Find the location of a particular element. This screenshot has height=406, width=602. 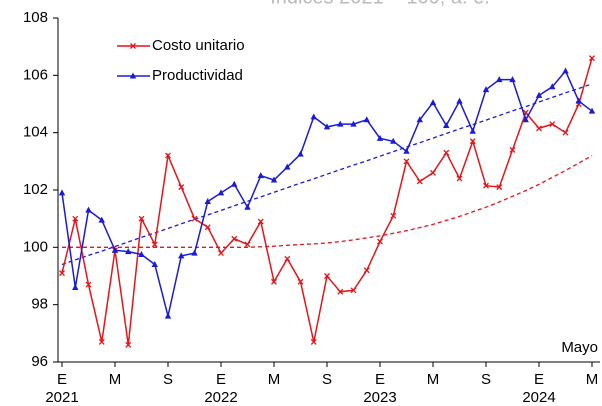

y-tick-label: 96 is located at coordinates (39, 361).